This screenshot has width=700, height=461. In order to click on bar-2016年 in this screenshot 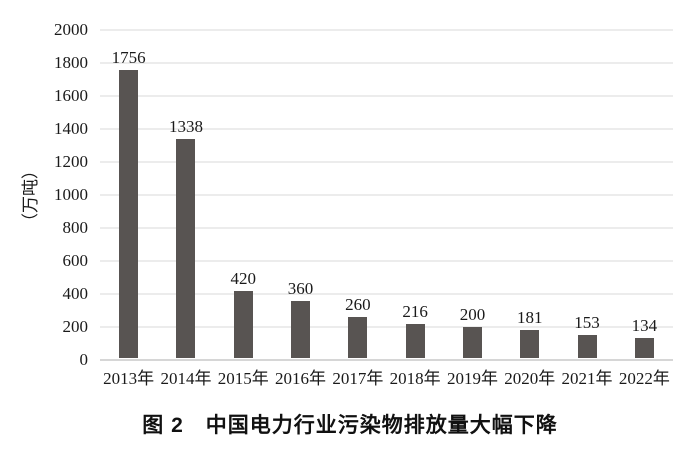, I will do `click(301, 329)`.